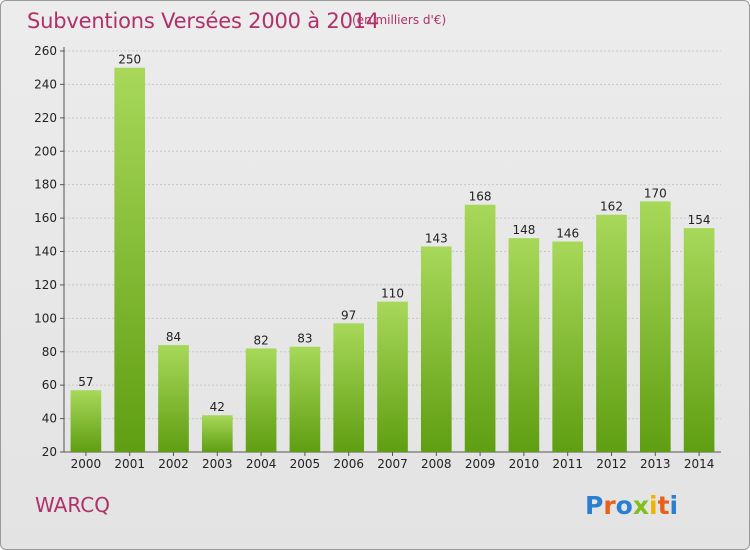 This screenshot has height=550, width=750. What do you see at coordinates (699, 464) in the screenshot?
I see `x-tick-label: 2014` at bounding box center [699, 464].